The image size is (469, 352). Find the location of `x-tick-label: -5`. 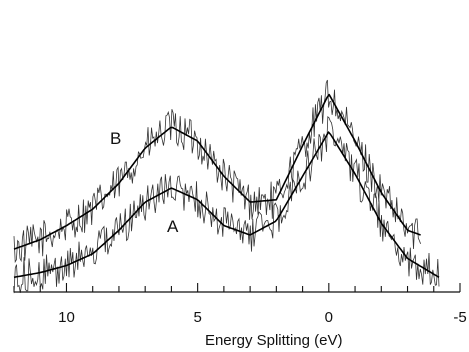

x-tick-label: -5 is located at coordinates (459, 317).